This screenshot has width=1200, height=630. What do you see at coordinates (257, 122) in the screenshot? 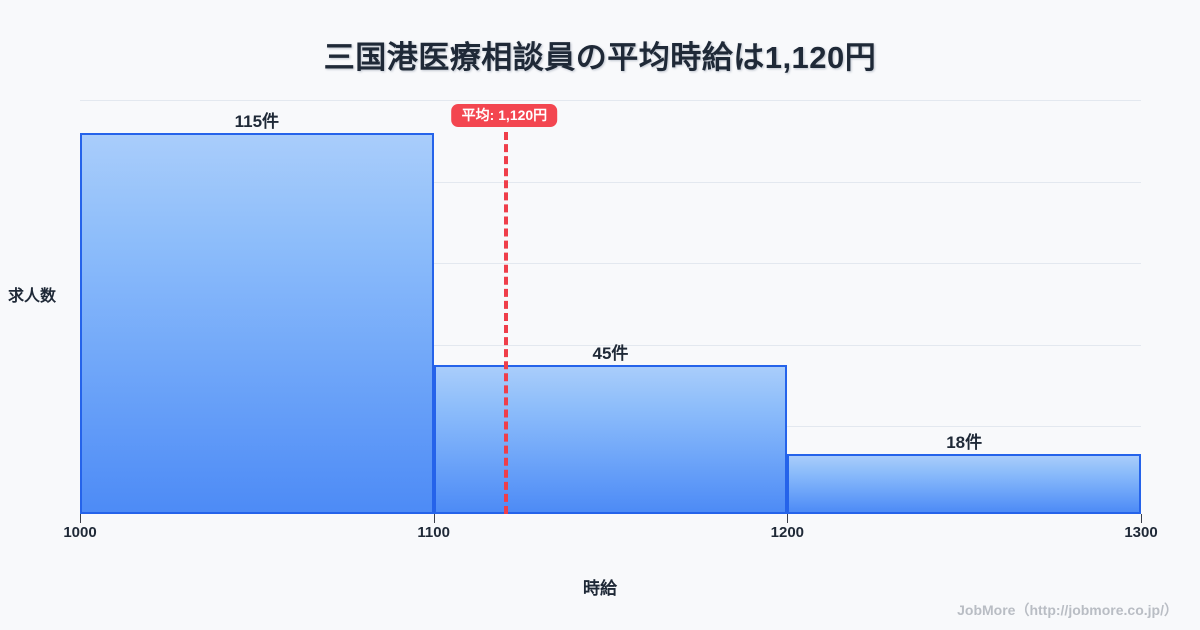
I see `bar-value-label: 115件` at bounding box center [257, 122].